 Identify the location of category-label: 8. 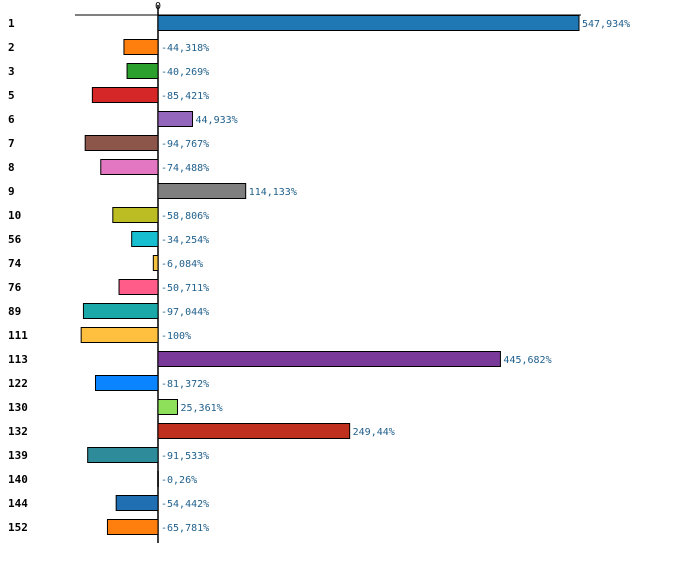
(11, 167).